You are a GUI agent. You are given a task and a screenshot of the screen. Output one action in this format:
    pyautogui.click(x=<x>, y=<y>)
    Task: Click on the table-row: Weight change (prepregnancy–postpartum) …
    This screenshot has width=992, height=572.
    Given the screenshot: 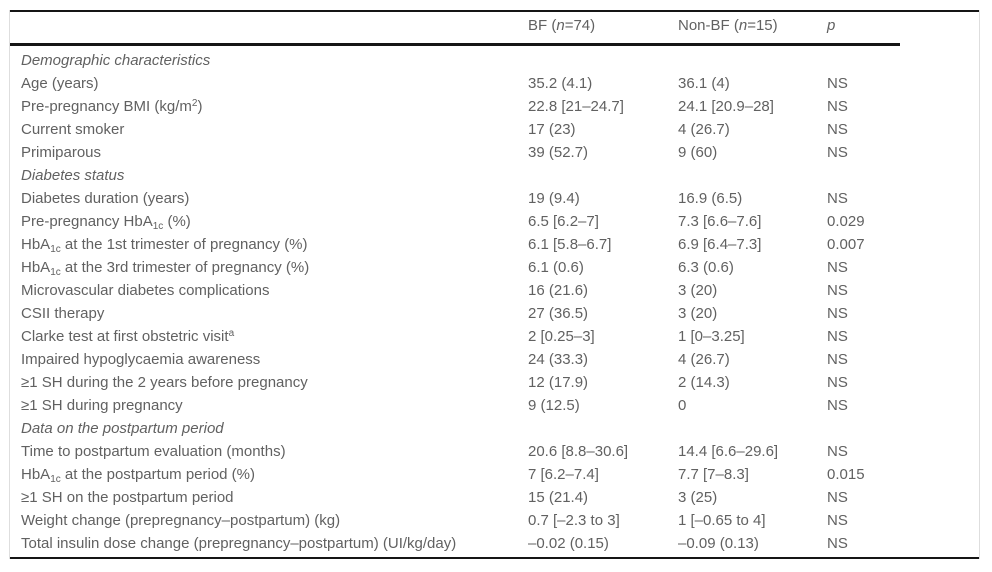 What is the action you would take?
    pyautogui.click(x=494, y=520)
    